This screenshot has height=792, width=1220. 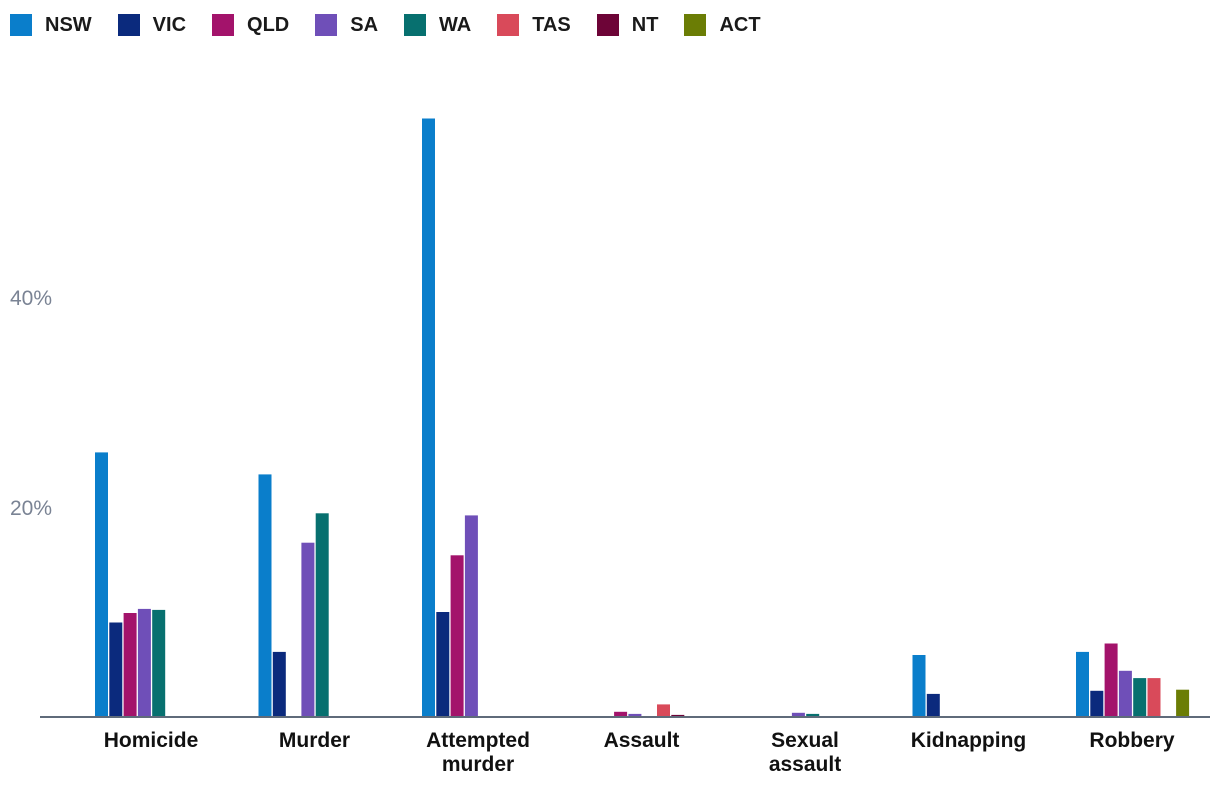 I want to click on bar-act, so click(x=1183, y=703).